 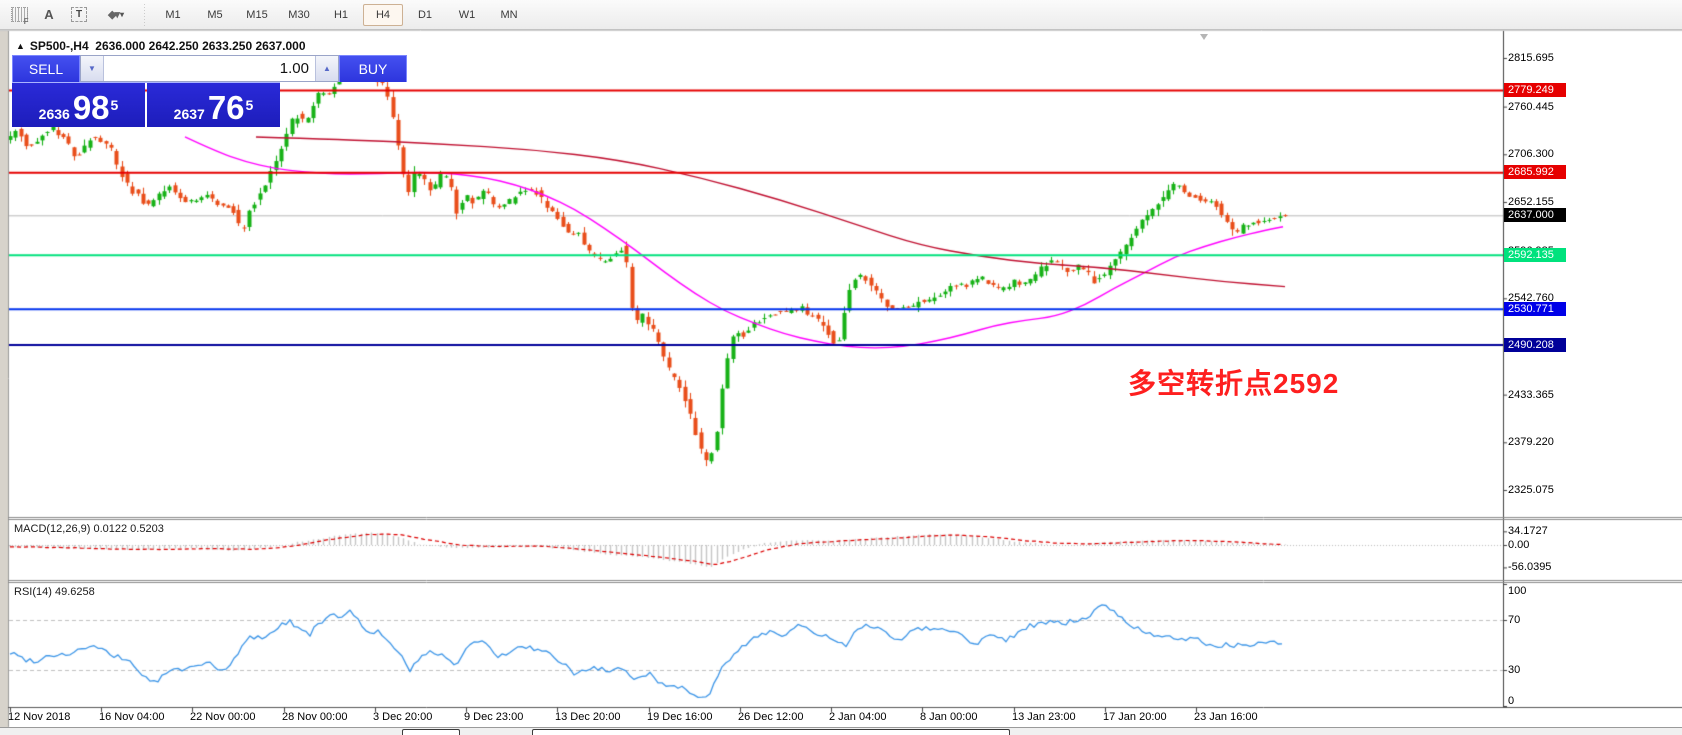 What do you see at coordinates (46, 68) in the screenshot?
I see `sell-button: SELL` at bounding box center [46, 68].